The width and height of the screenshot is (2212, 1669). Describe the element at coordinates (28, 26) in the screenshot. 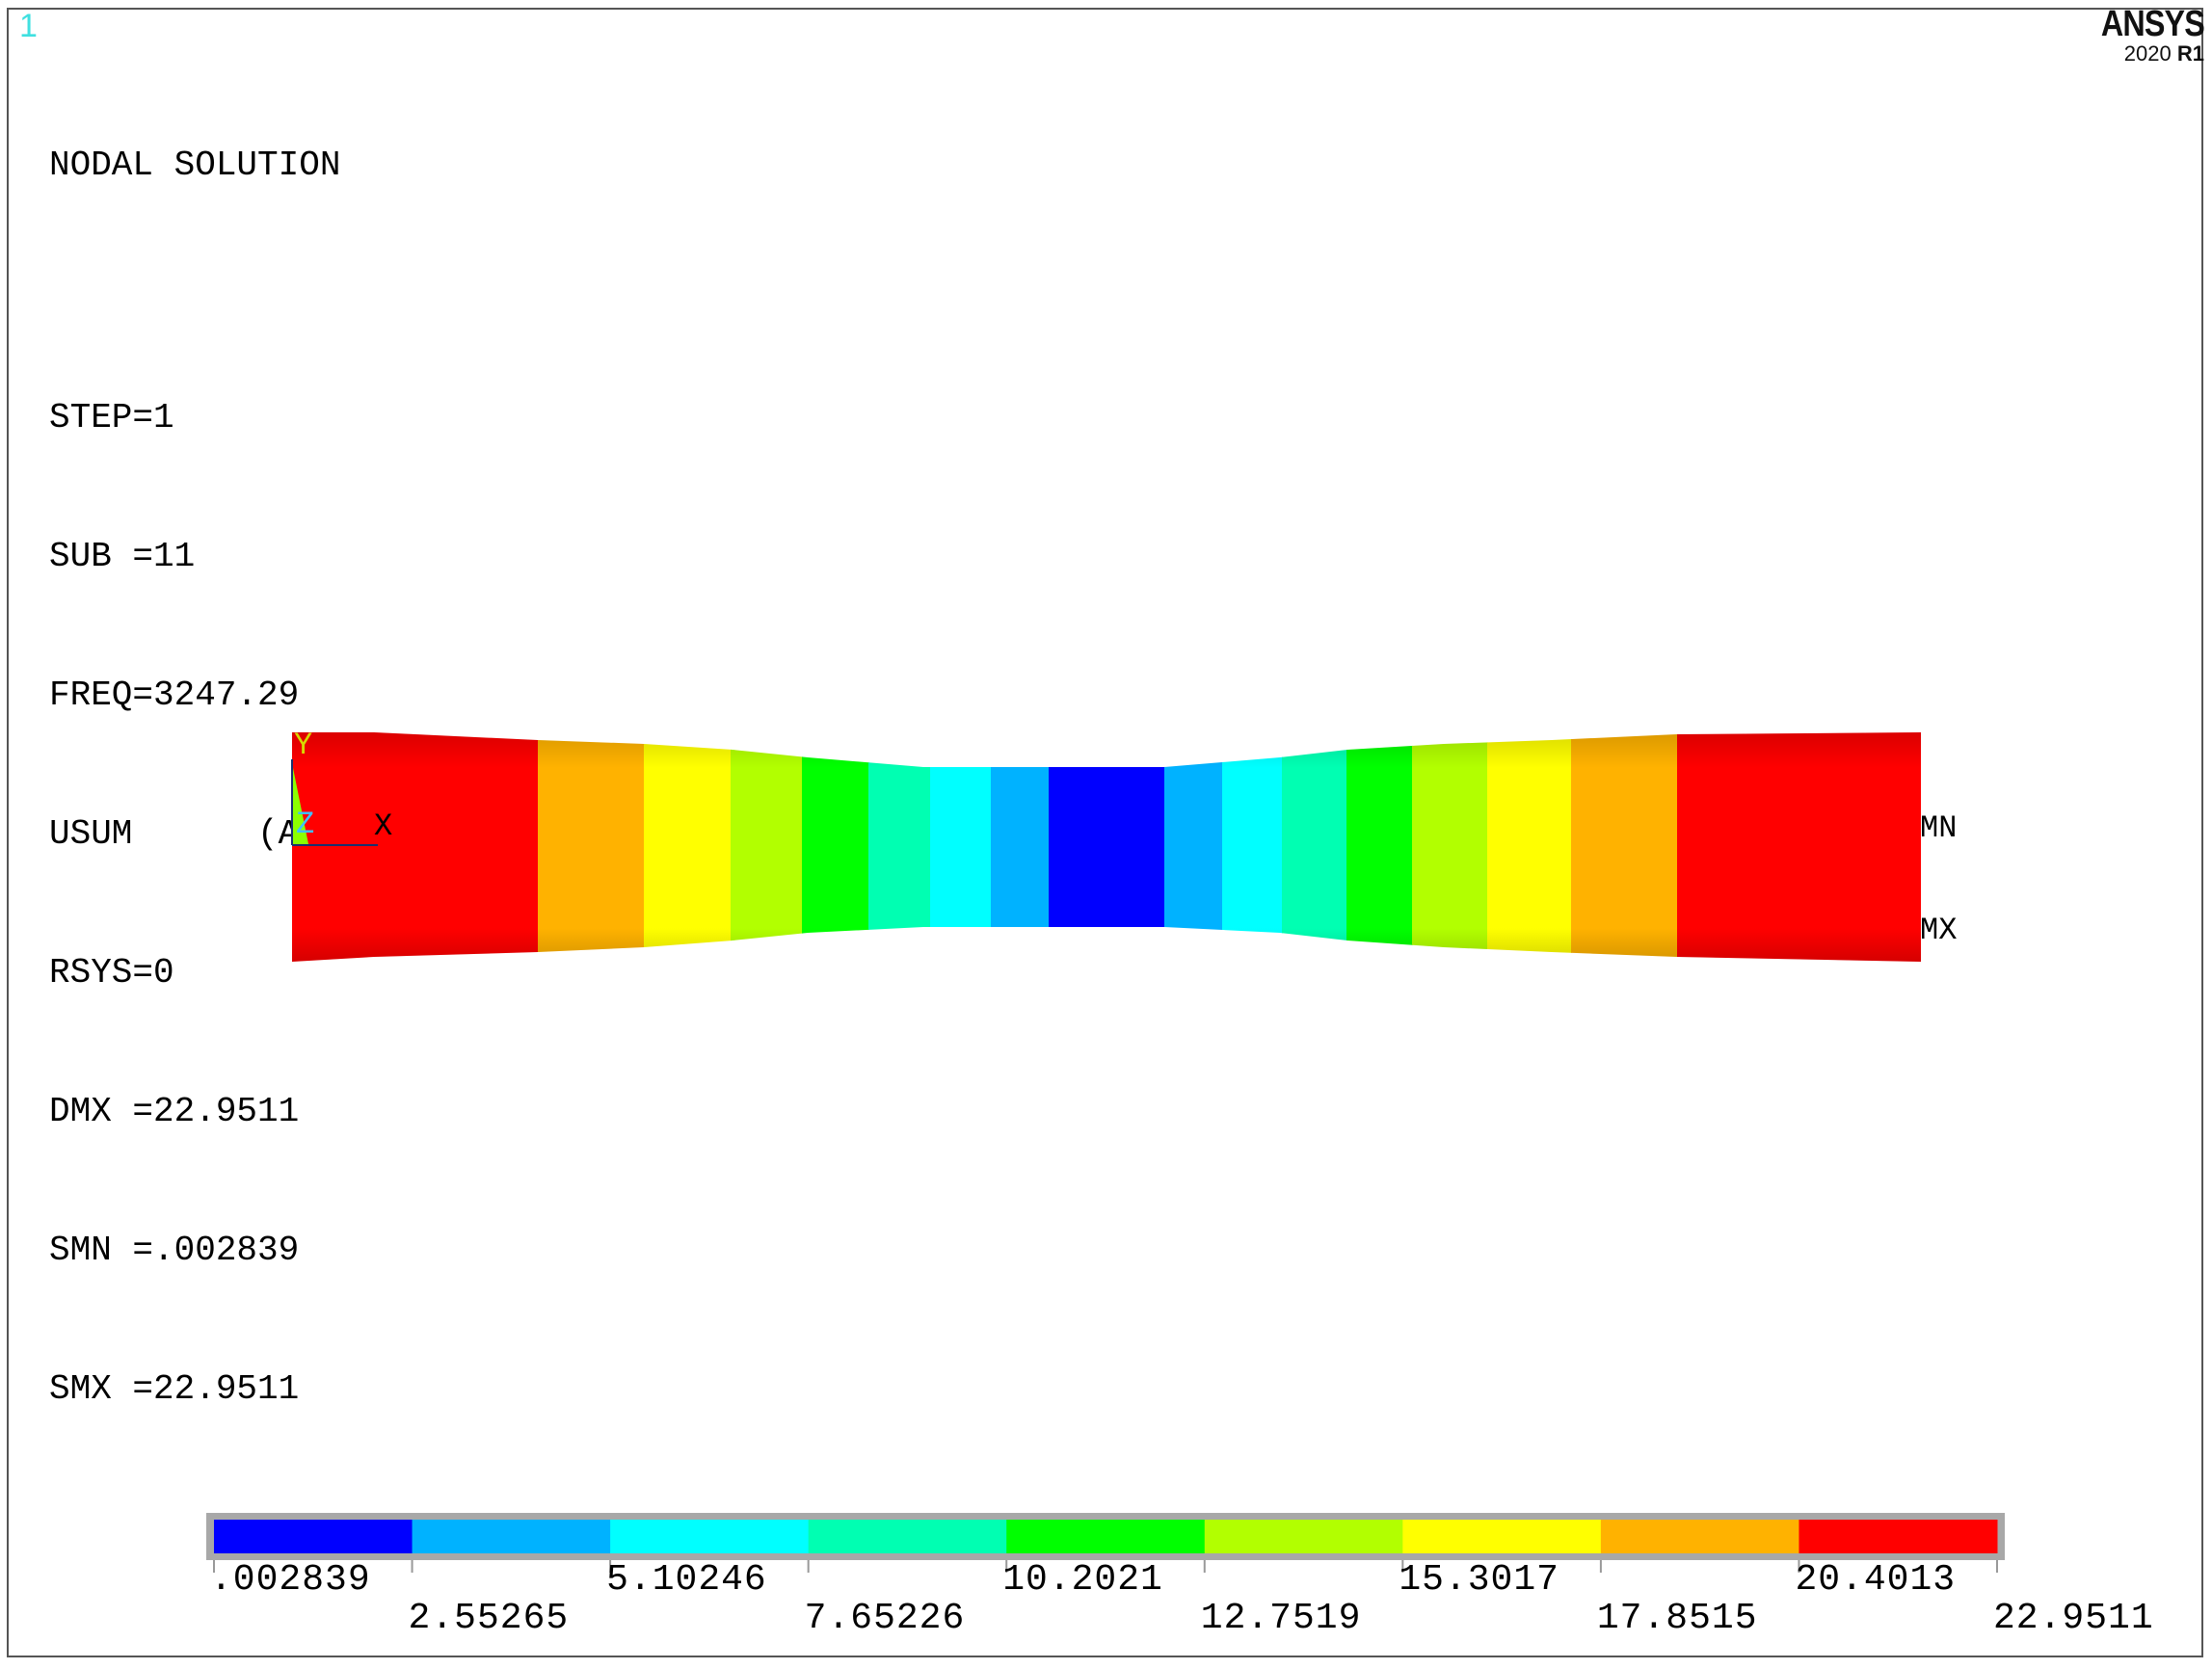

I see `window-number: 1` at that location.